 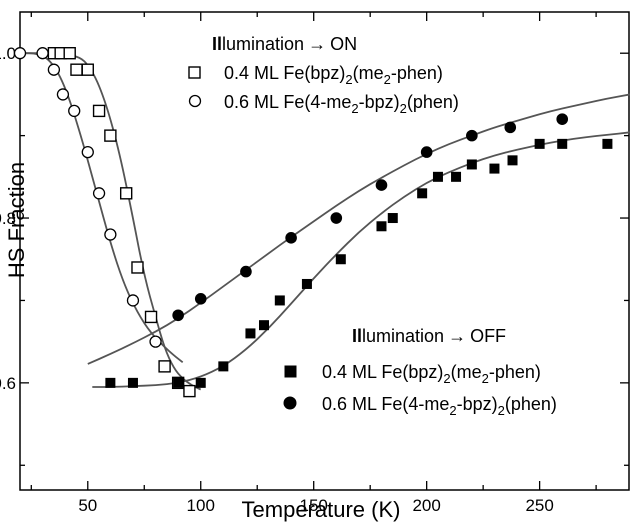 What do you see at coordinates (515, 372) in the screenshot?
I see `legend-off-entry-1-suffix: -phen)` at bounding box center [515, 372].